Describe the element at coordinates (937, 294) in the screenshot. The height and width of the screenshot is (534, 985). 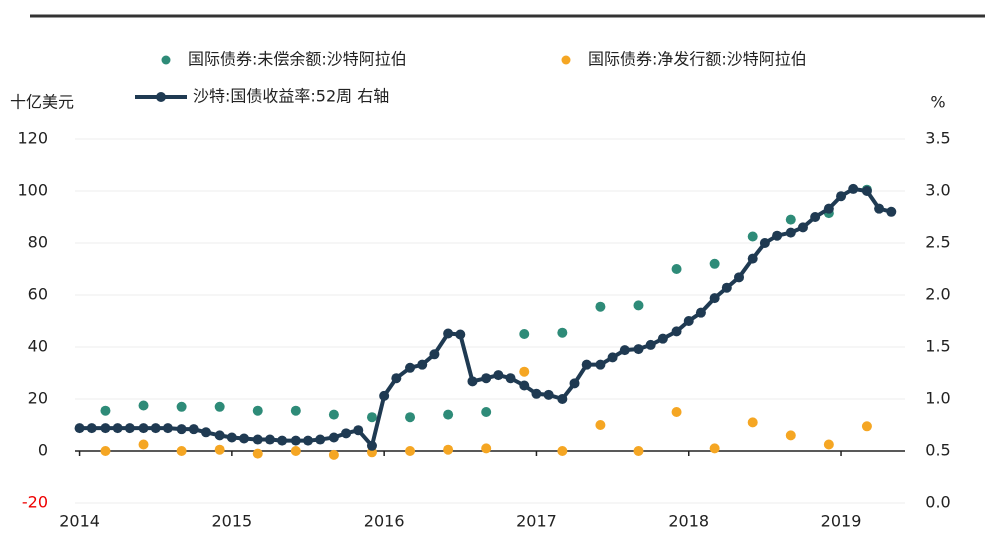
I see `y2-tick-label: 2.0` at that location.